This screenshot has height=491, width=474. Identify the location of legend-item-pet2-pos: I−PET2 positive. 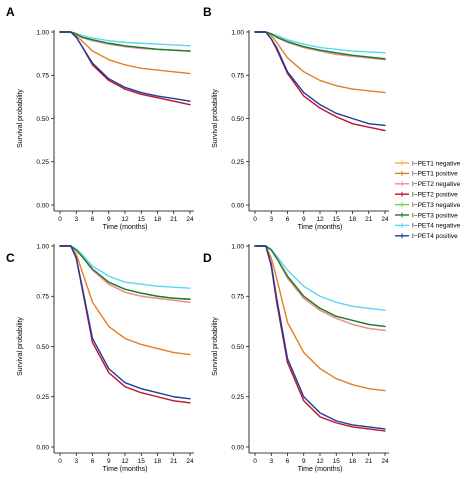
(426, 195).